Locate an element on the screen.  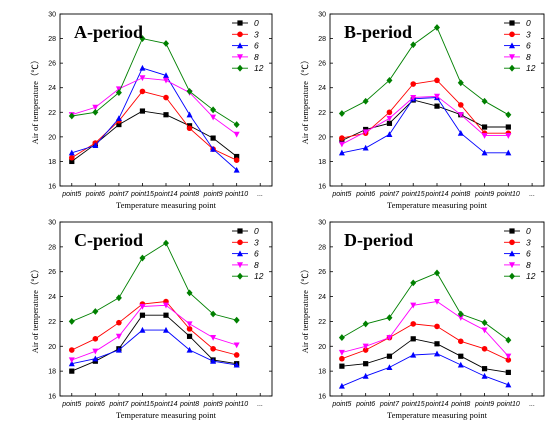
panel-title: B-period is located at coordinates (378, 32).